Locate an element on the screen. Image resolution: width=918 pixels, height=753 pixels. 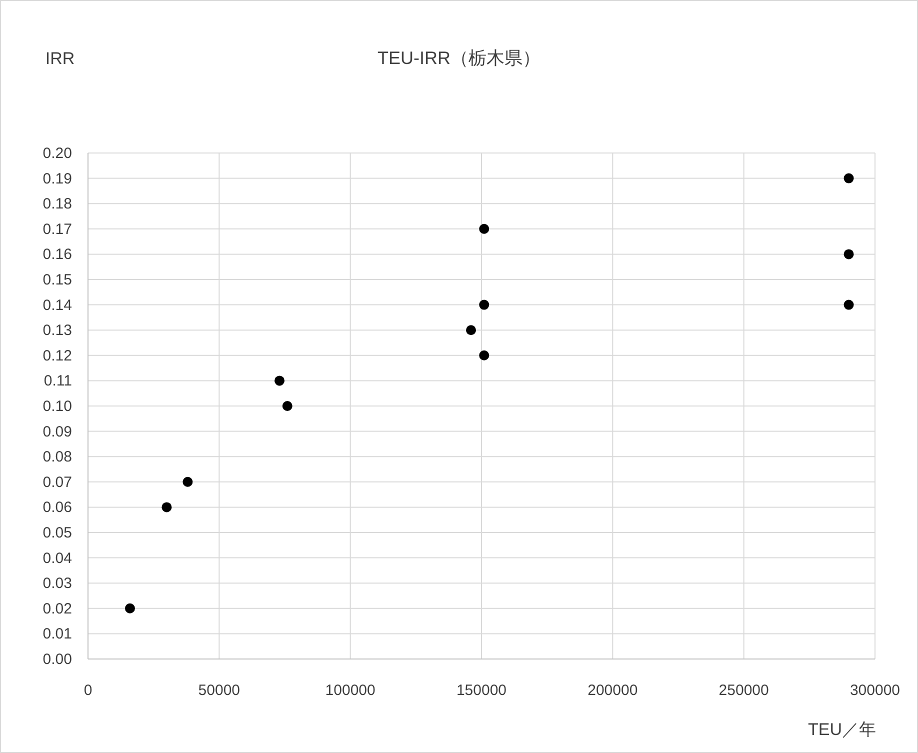
y-tick-label: 0.16 is located at coordinates (57, 255).